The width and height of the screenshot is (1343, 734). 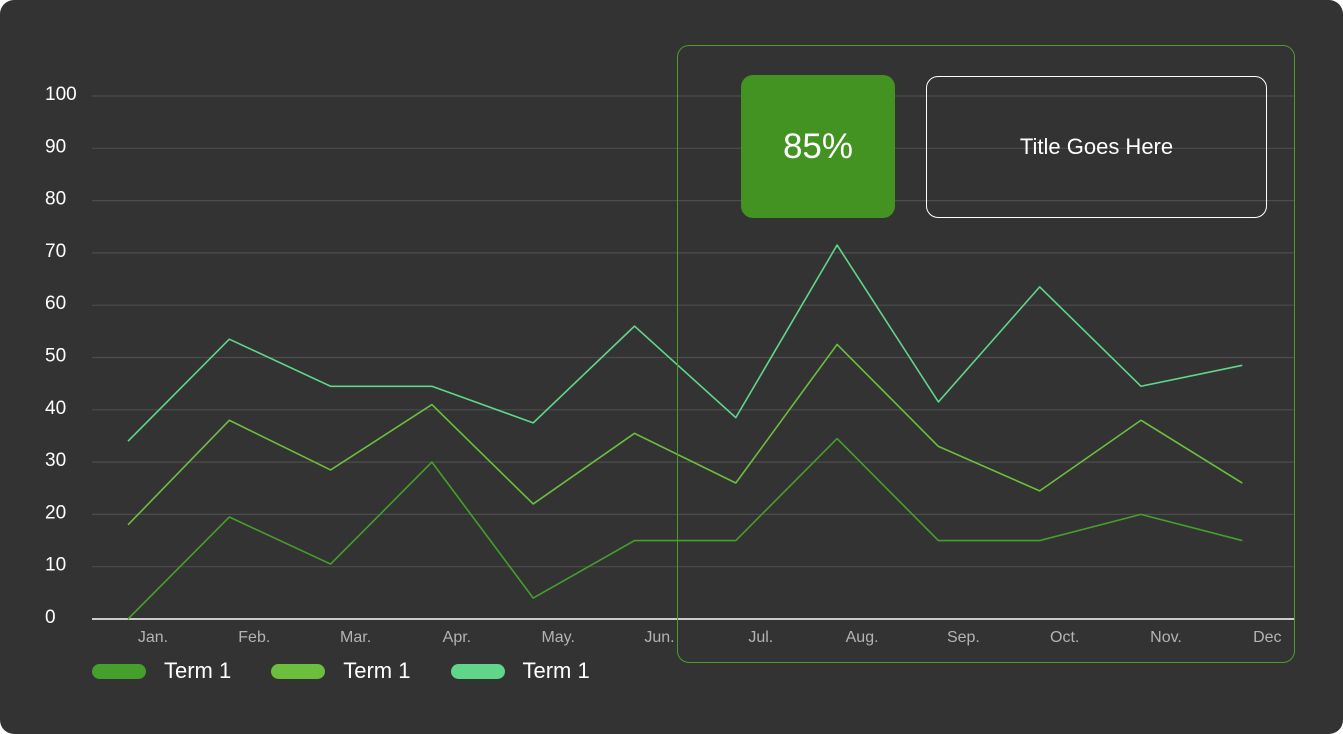 I want to click on highlight-title: Title Goes Here, so click(x=1096, y=146).